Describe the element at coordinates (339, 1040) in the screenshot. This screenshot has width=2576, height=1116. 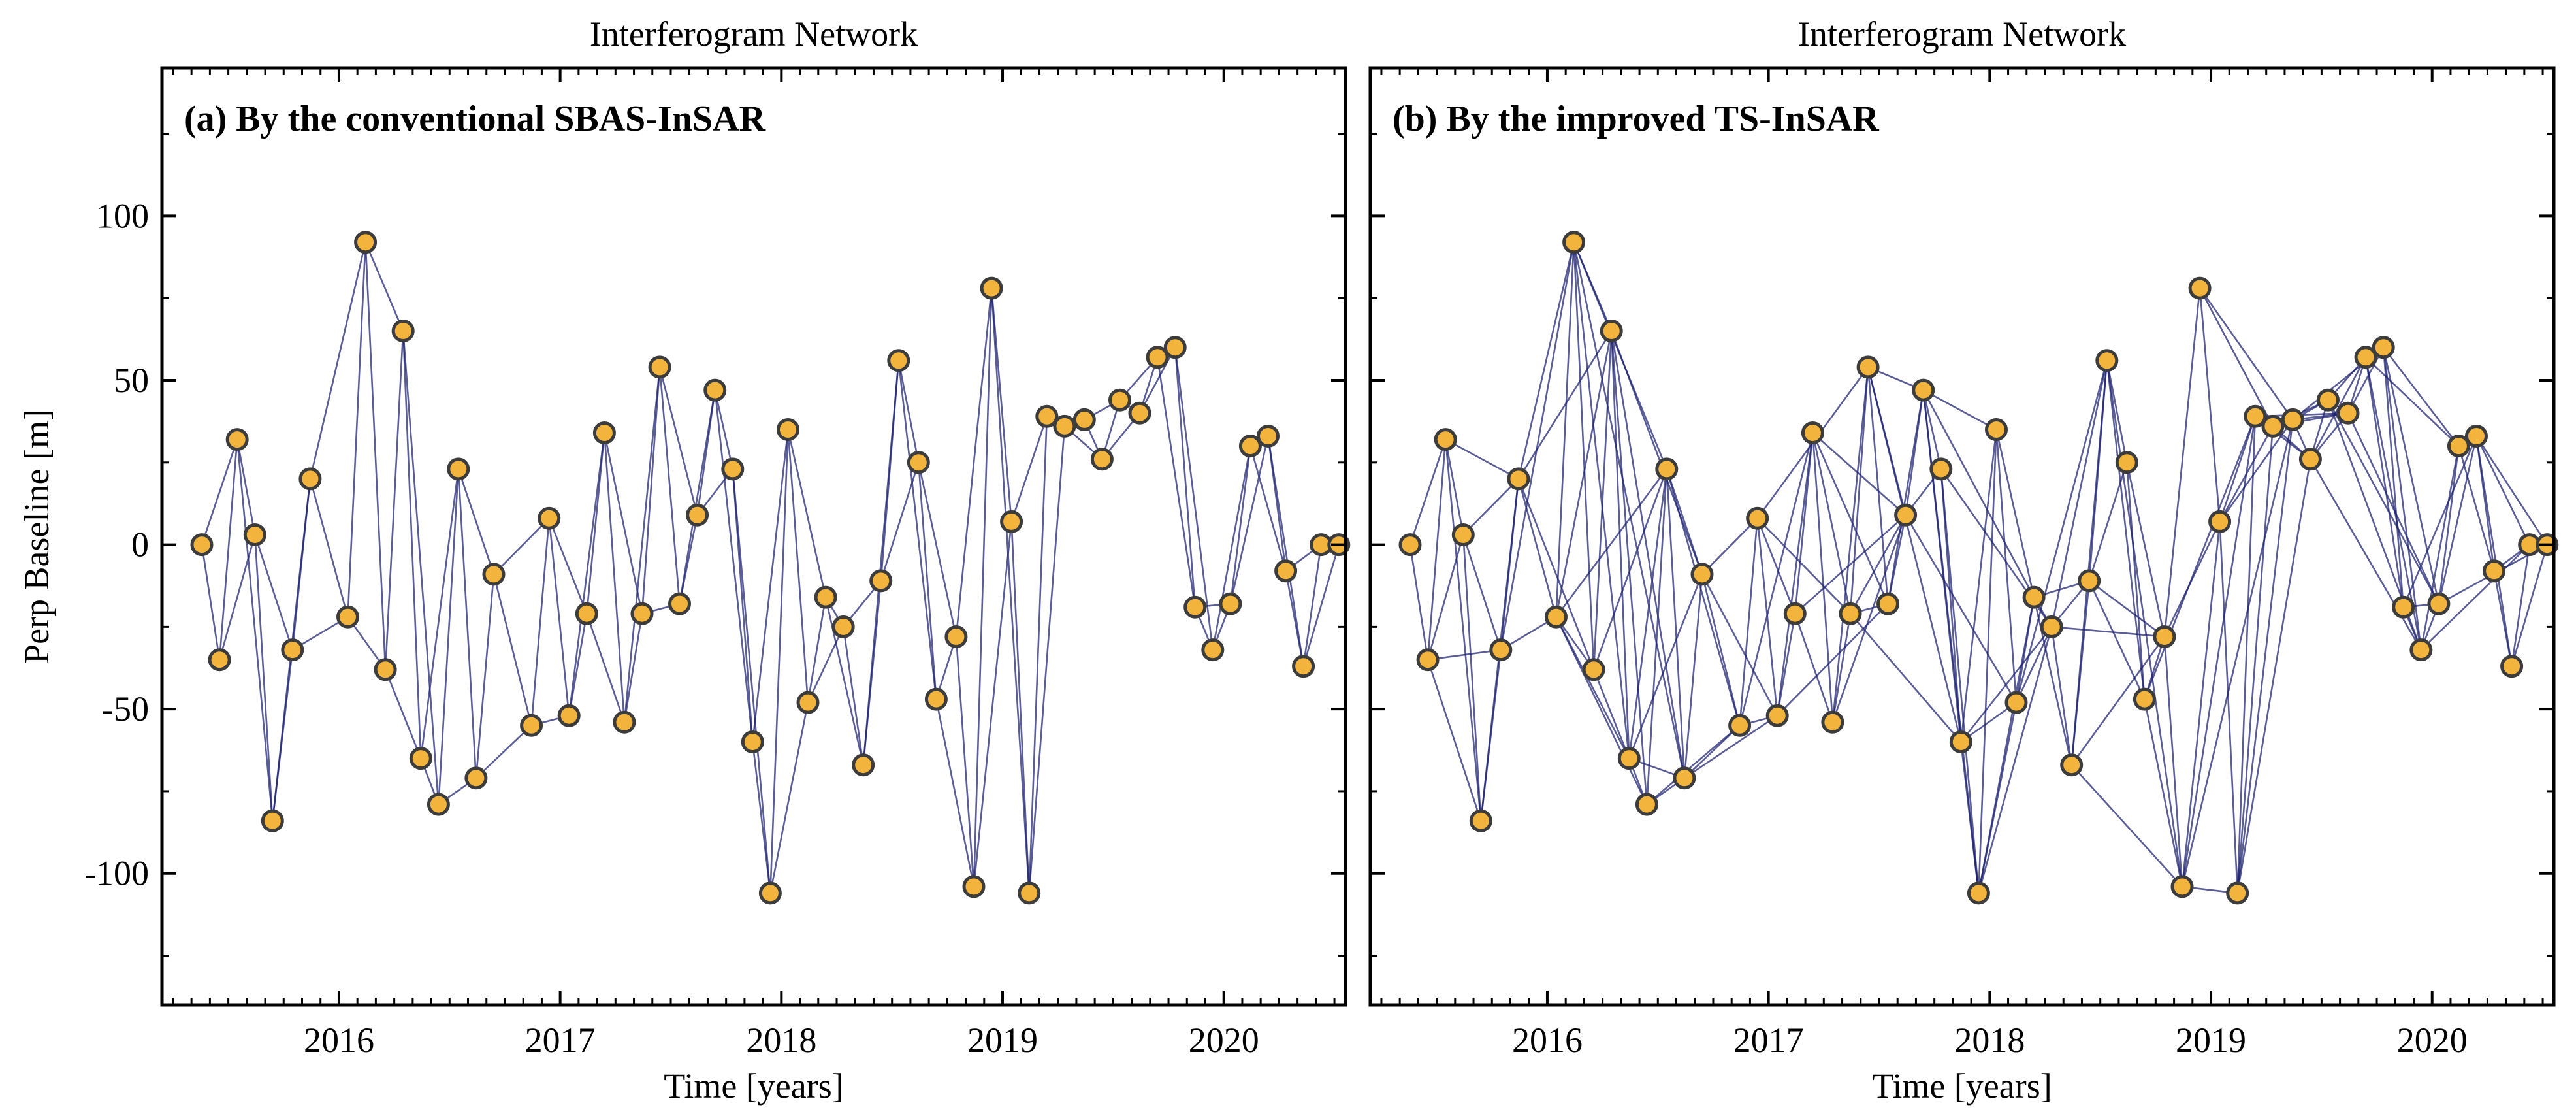
I see `x-tick-label: 2016` at that location.